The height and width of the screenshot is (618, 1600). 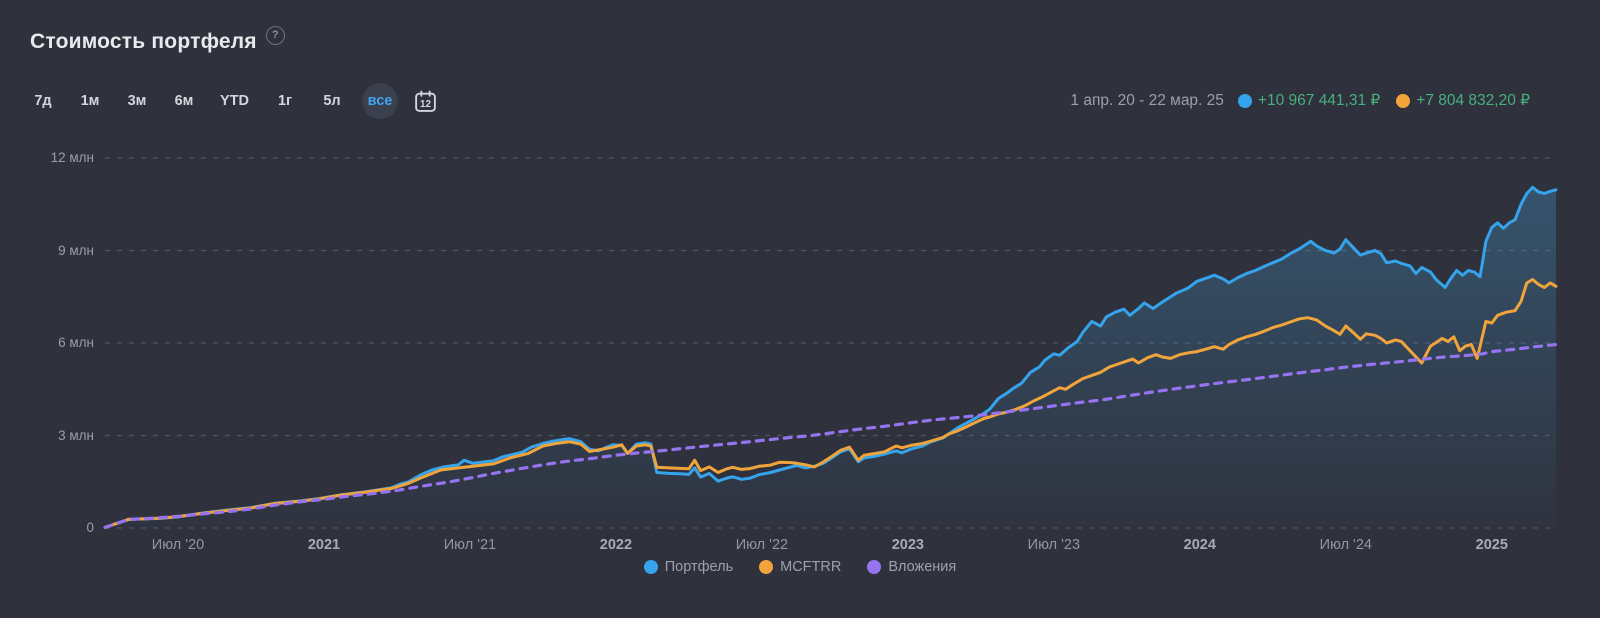 I want to click on calendar-icon: 12, so click(x=425, y=101).